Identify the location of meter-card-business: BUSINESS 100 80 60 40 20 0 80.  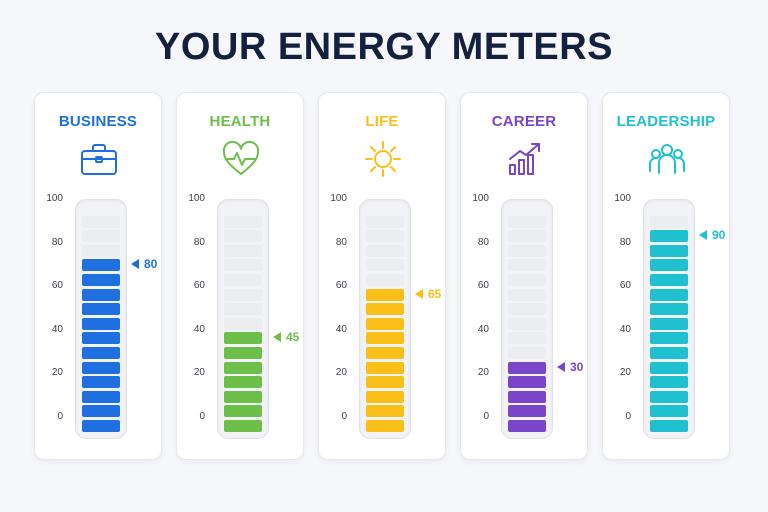
(98, 276).